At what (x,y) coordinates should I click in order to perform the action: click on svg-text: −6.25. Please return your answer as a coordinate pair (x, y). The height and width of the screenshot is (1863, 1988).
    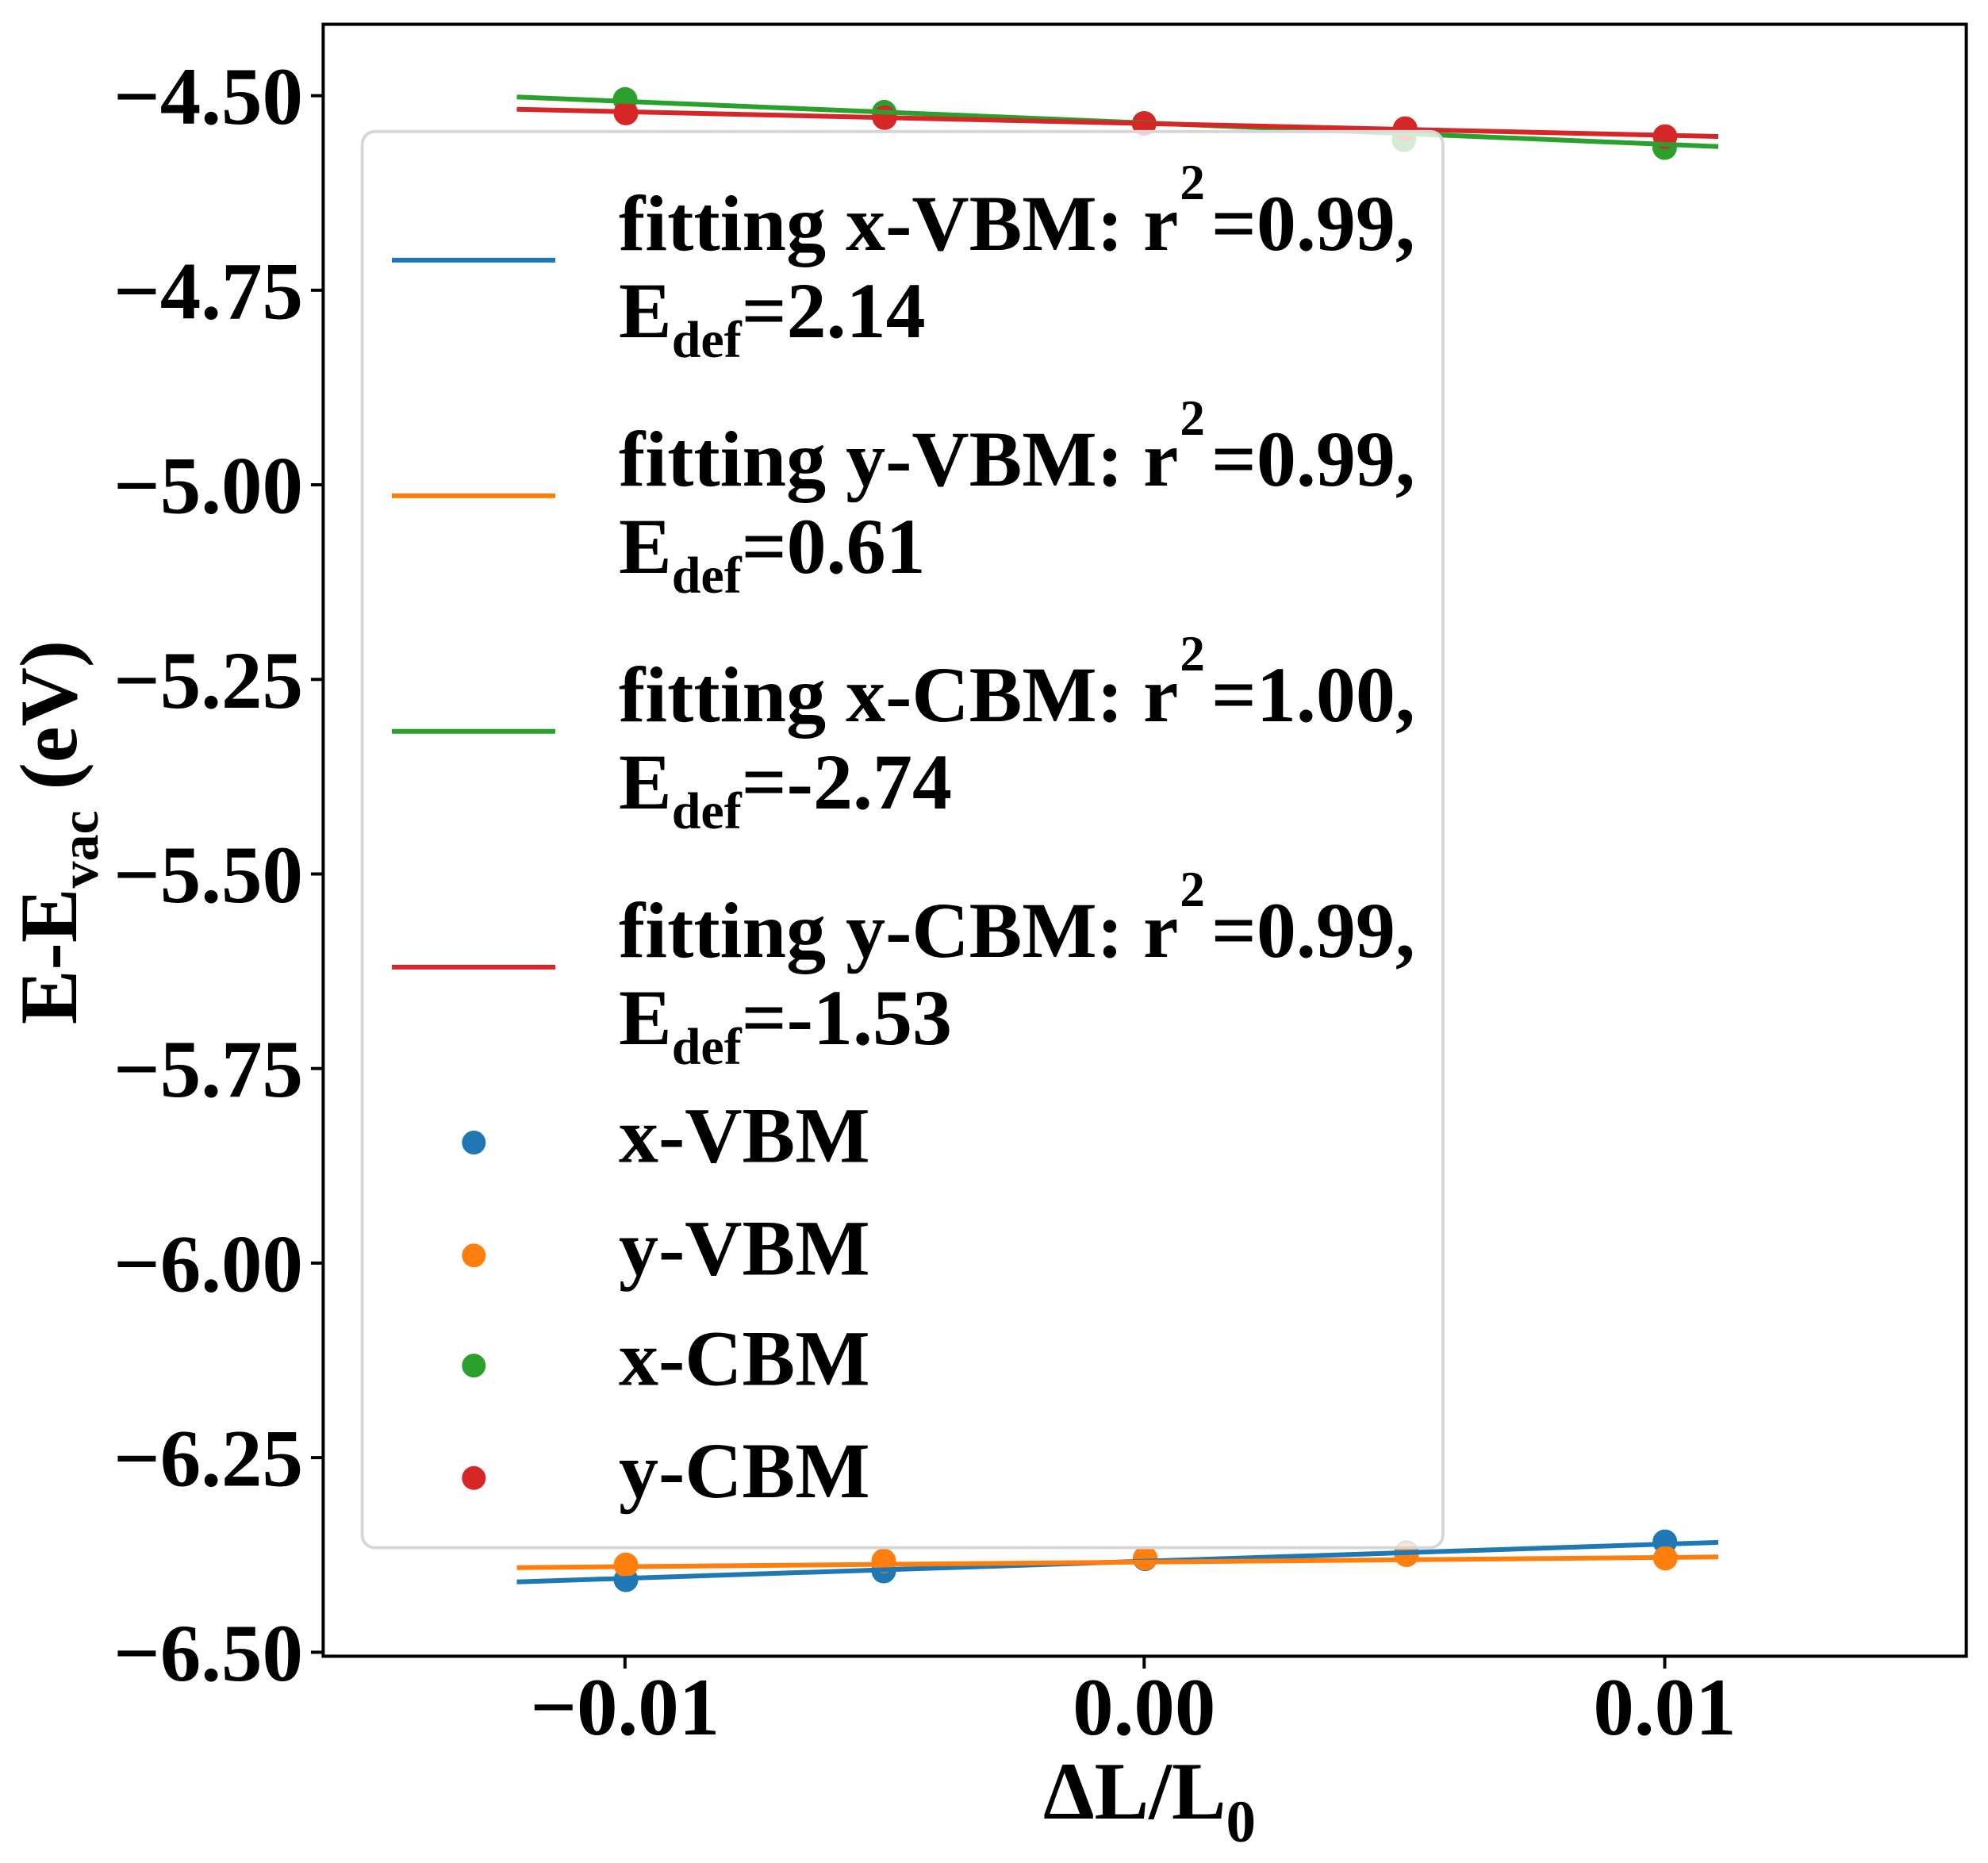
    Looking at the image, I should click on (208, 1459).